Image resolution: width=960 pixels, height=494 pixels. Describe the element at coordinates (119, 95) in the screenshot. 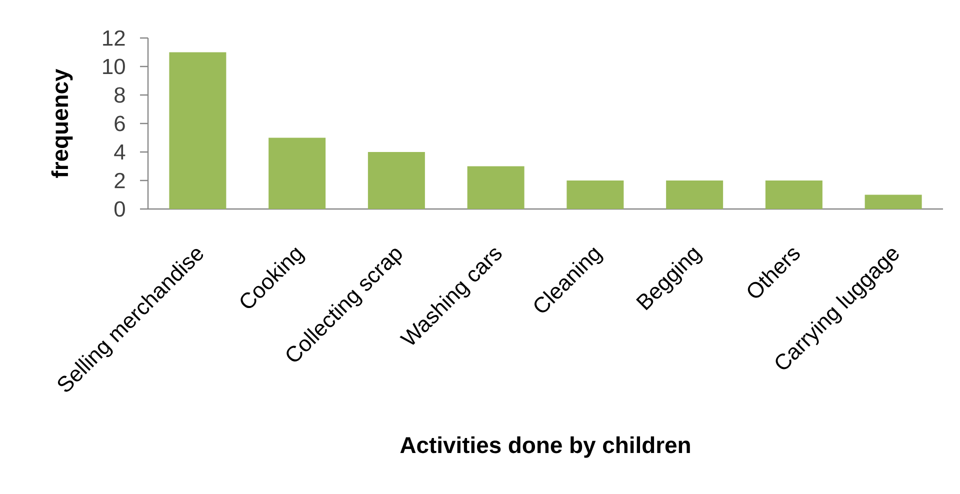

I see `y-tick-label: 8` at that location.